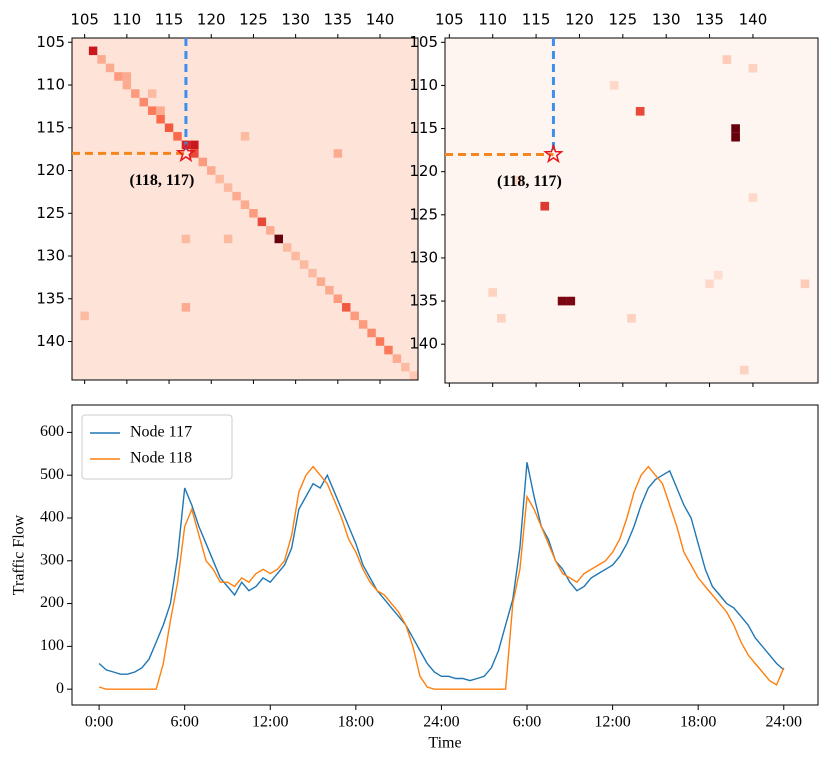 This screenshot has height=769, width=831. What do you see at coordinates (161, 458) in the screenshot?
I see `legend-label: Node 118` at bounding box center [161, 458].